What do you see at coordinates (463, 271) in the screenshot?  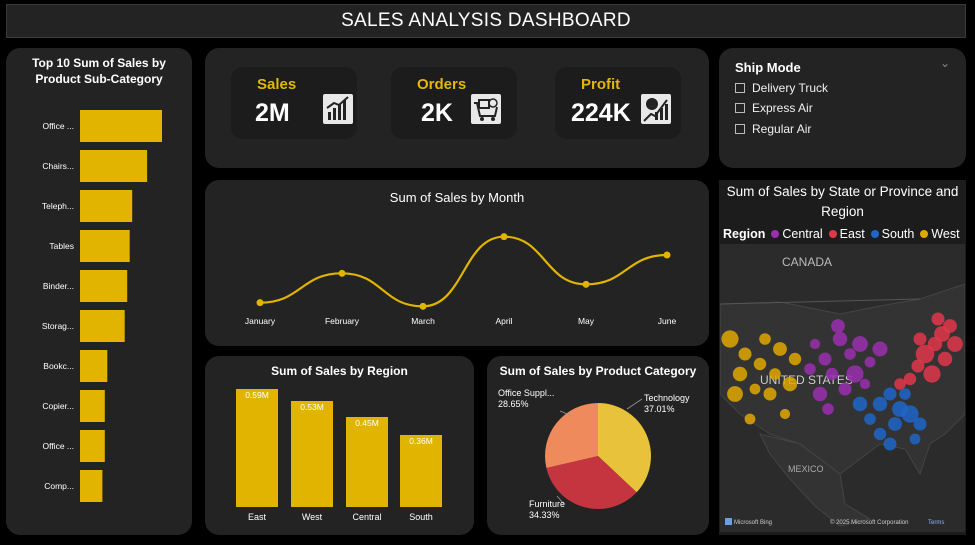 I see `monthly-series-line` at bounding box center [463, 271].